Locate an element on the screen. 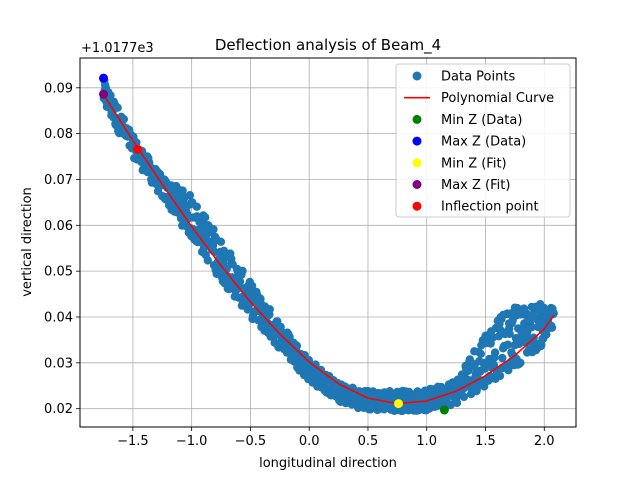  legend-label: Max Z (Data) is located at coordinates (483, 142).